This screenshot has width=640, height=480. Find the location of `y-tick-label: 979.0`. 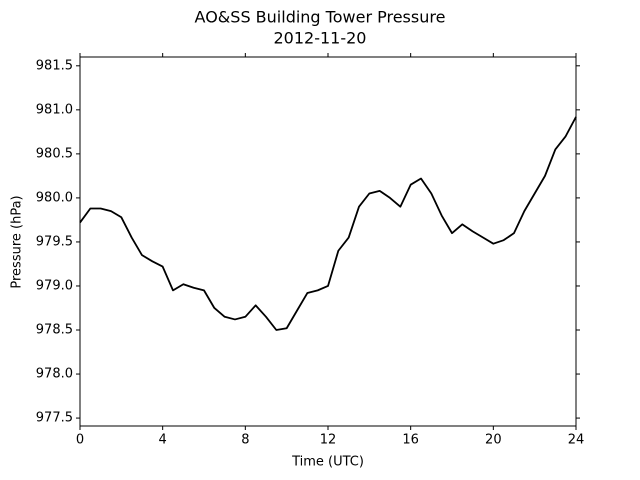

y-tick-label: 979.0 is located at coordinates (54, 285).